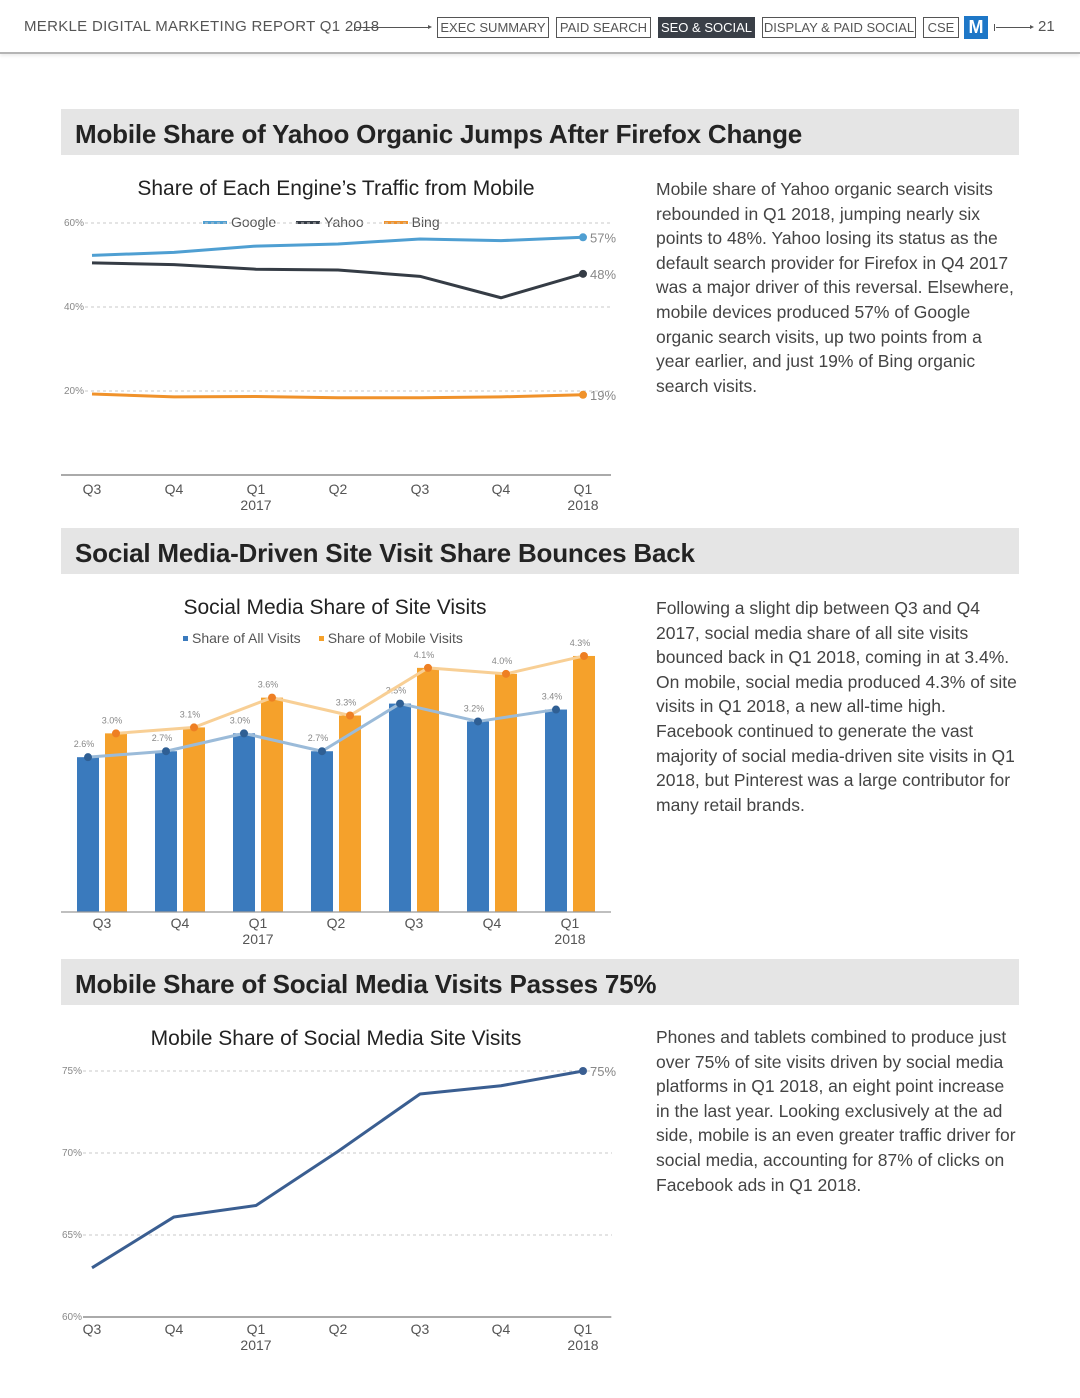 Image resolution: width=1080 pixels, height=1398 pixels. Describe the element at coordinates (603, 274) in the screenshot. I see `series-end-label: 48%` at that location.